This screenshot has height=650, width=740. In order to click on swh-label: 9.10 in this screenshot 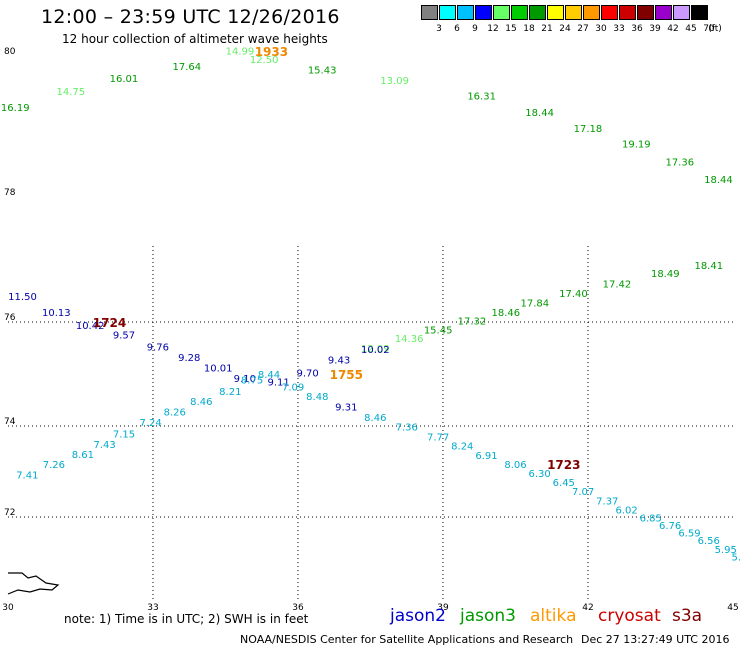, I will do `click(245, 379)`.